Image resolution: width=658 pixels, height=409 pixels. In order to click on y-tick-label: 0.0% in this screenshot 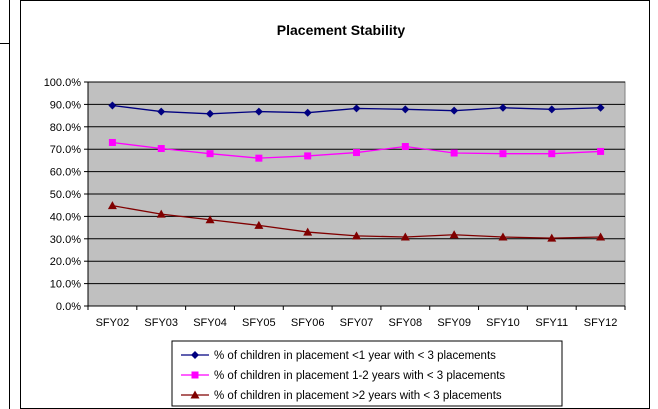, I will do `click(68, 307)`.